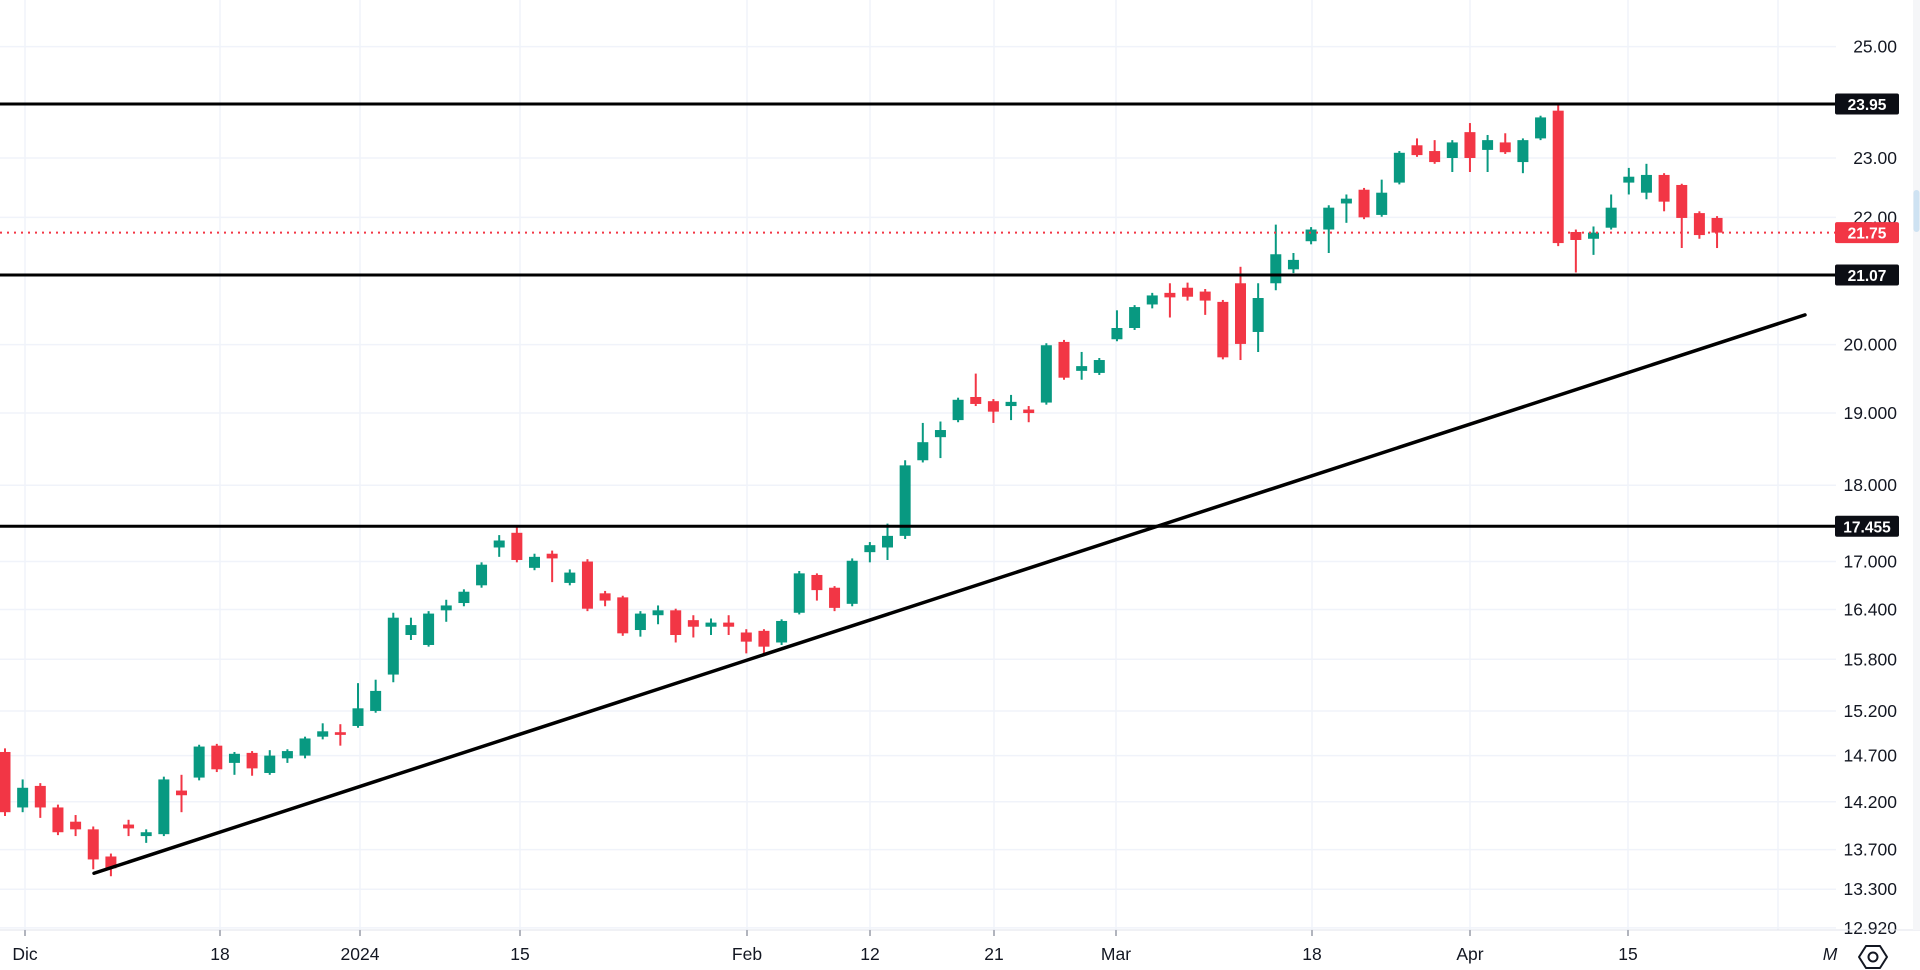 Image resolution: width=1920 pixels, height=970 pixels. Describe the element at coordinates (1870, 610) in the screenshot. I see `price-axis-label: 16.400` at that location.